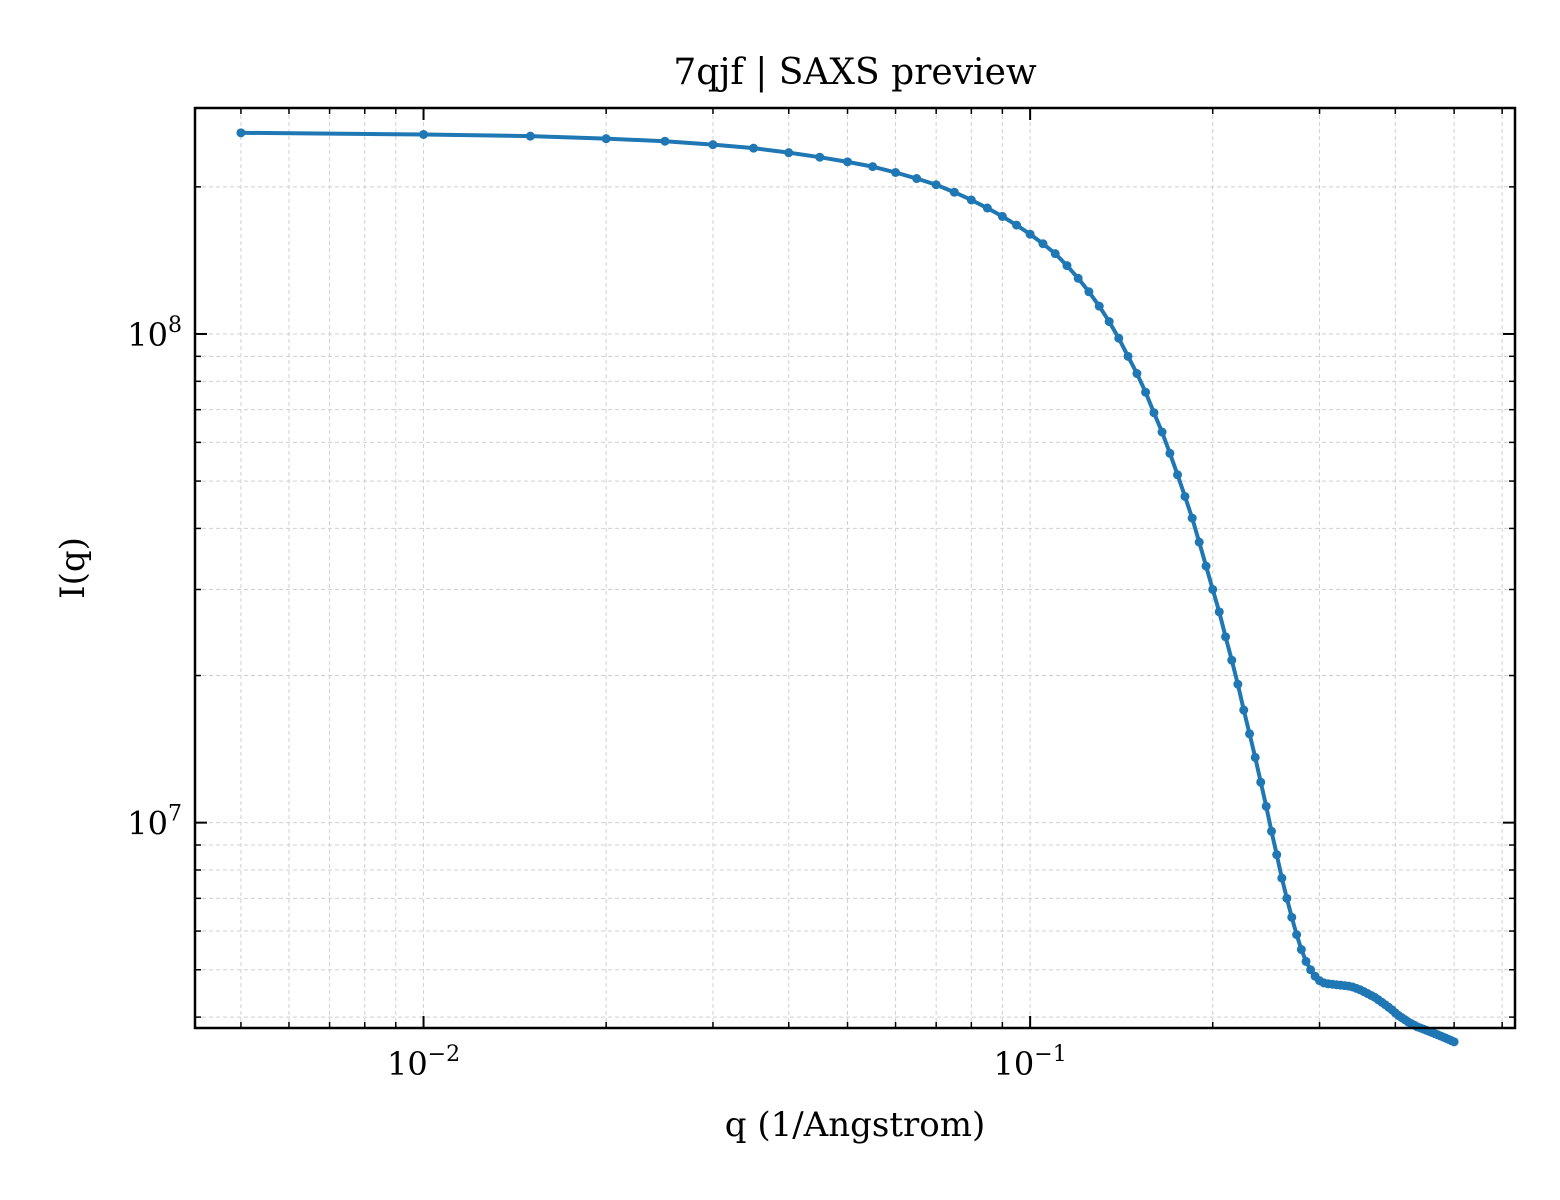 The height and width of the screenshot is (1200, 1560). Describe the element at coordinates (855, 72) in the screenshot. I see `chart-title: 7qjf | SAXS preview` at that location.